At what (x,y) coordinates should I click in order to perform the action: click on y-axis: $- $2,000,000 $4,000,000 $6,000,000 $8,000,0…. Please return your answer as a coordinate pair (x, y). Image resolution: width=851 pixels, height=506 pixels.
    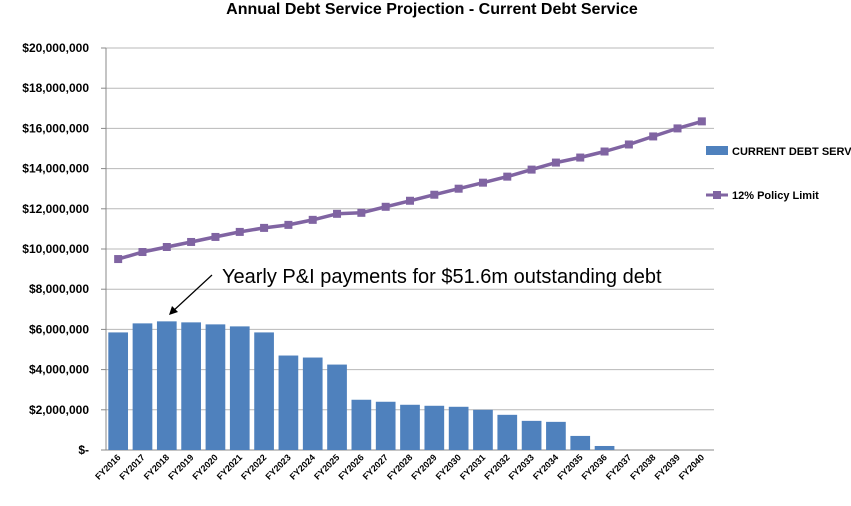
    Looking at the image, I should click on (64, 249).